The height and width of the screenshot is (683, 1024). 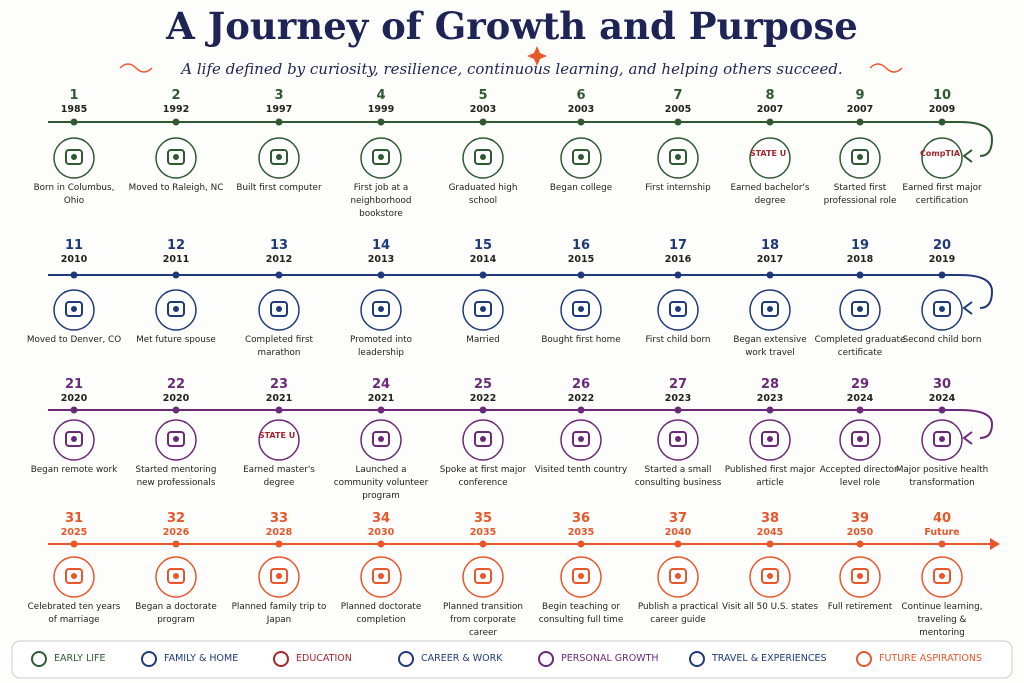 What do you see at coordinates (201, 658) in the screenshot?
I see `legend-label: FAMILY & HOME` at bounding box center [201, 658].